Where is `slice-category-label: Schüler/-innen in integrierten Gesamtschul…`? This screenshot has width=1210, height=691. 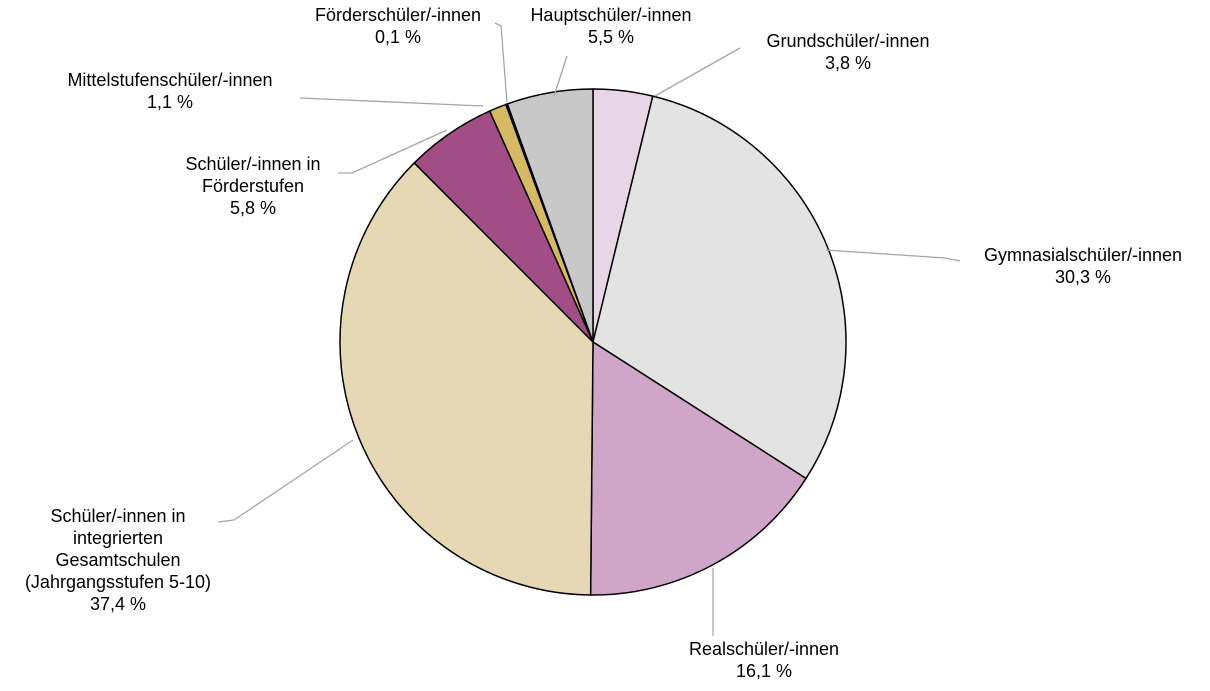
slice-category-label: Schüler/-innen in integrierten Gesamtschul… is located at coordinates (118, 549).